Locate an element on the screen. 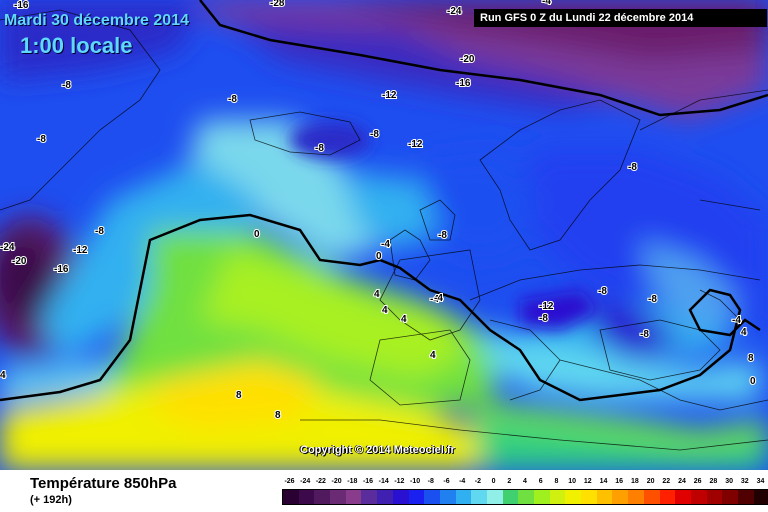  forecast-date: Mardi 30 décembre 2014 is located at coordinates (96, 20).